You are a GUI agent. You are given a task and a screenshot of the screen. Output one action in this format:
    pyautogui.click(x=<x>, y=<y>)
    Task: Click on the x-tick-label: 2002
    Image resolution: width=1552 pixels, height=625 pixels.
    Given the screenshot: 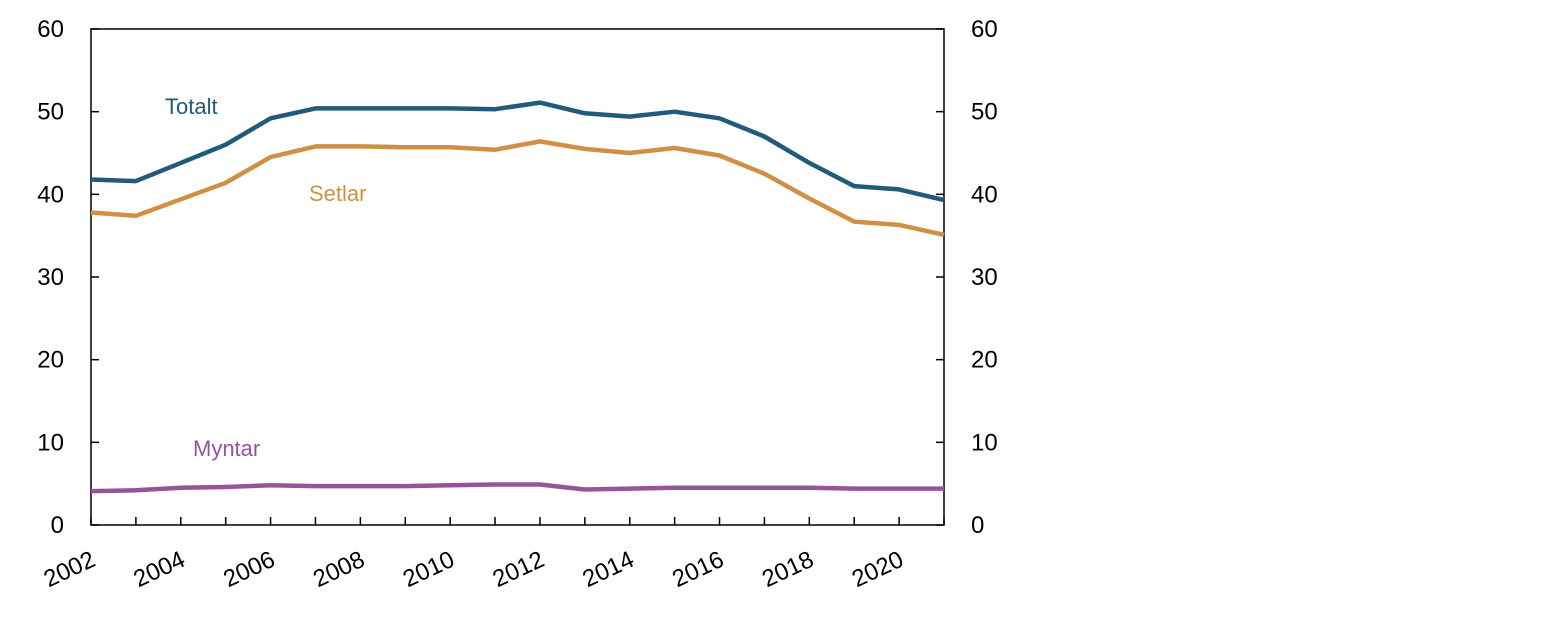 What is the action you would take?
    pyautogui.click(x=70, y=569)
    